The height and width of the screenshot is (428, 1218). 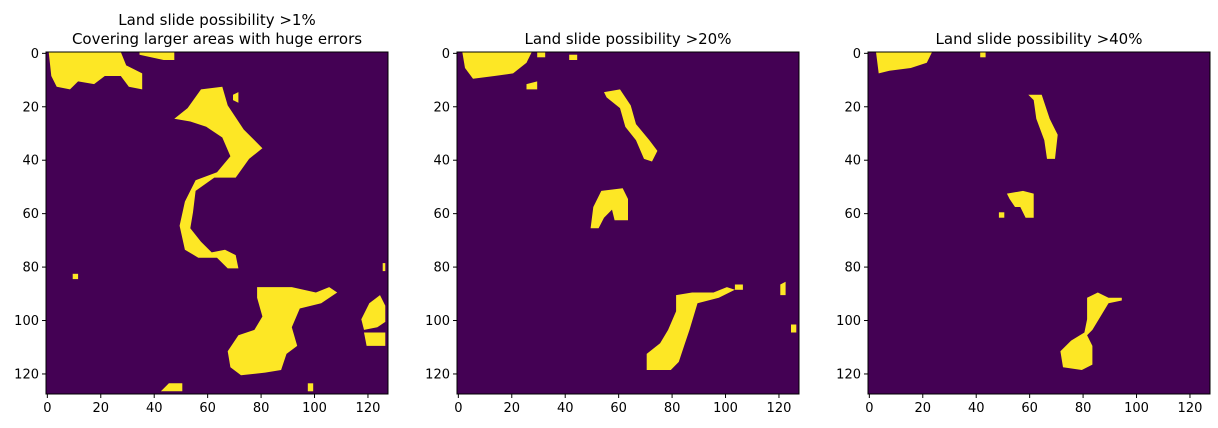 What do you see at coordinates (1039, 39) in the screenshot?
I see `chart-title-line: Land slide possibility >40%` at bounding box center [1039, 39].